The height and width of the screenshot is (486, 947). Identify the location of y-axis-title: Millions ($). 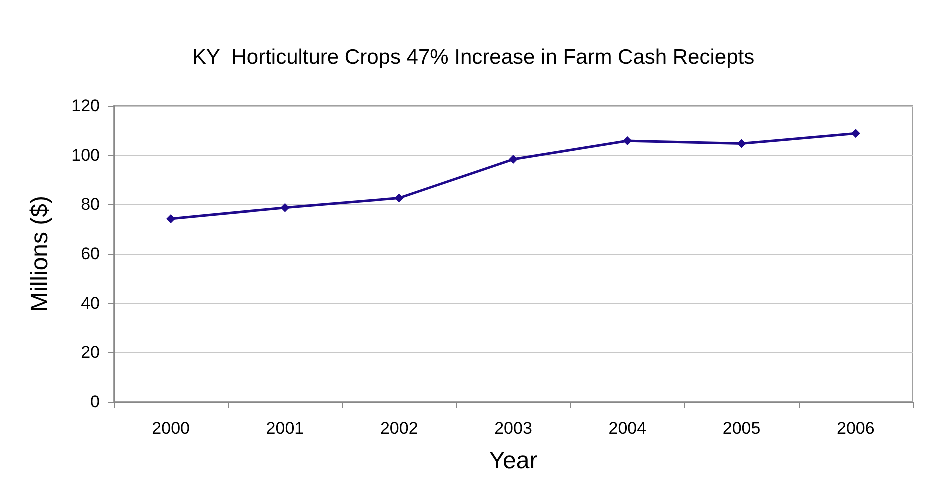
(40, 254).